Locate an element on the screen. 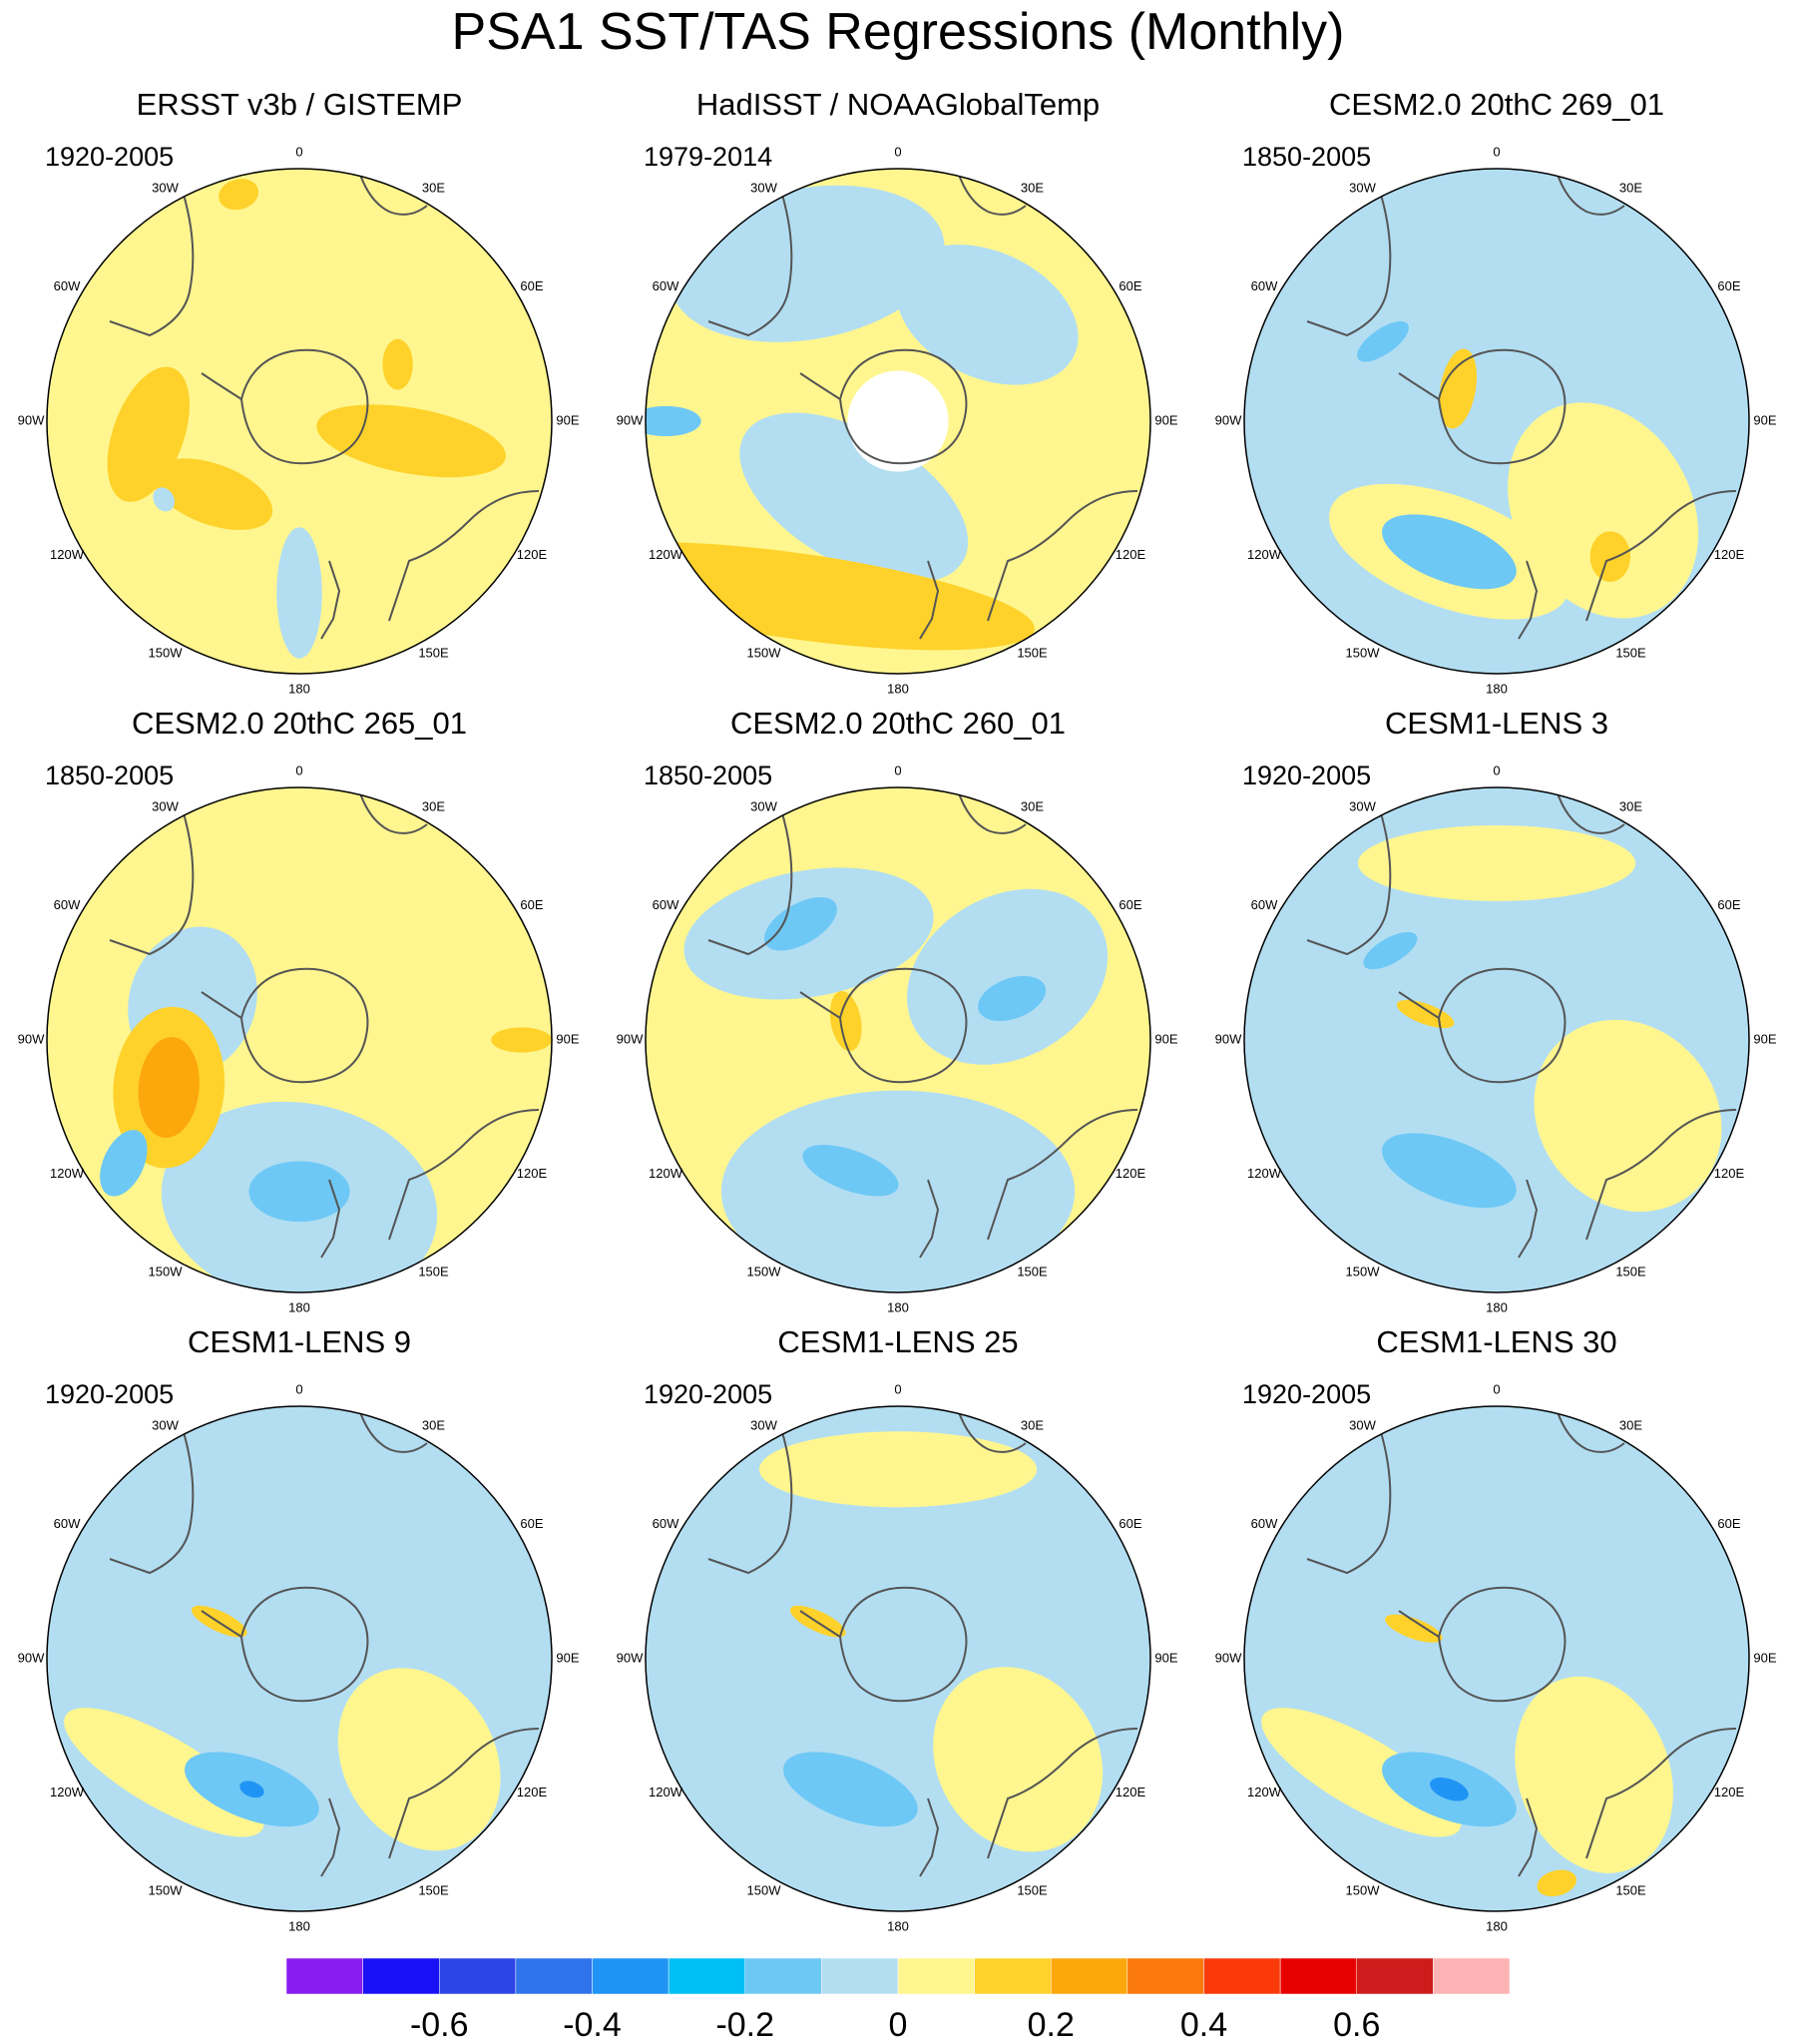  colorbar-tick-label: -0.6 is located at coordinates (439, 2025).